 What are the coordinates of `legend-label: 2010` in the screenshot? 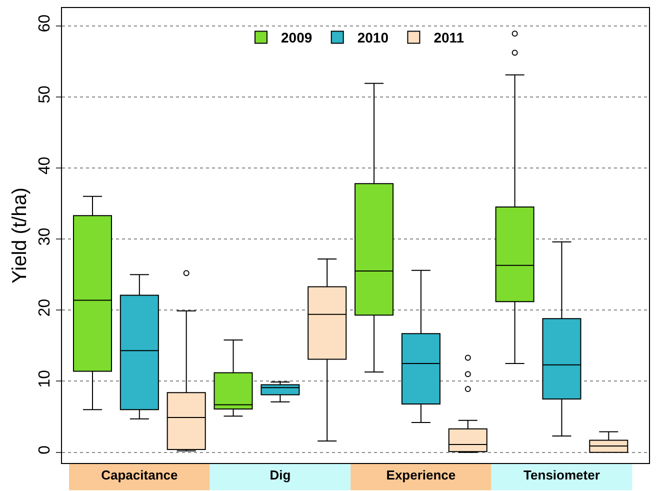 It's located at (373, 38).